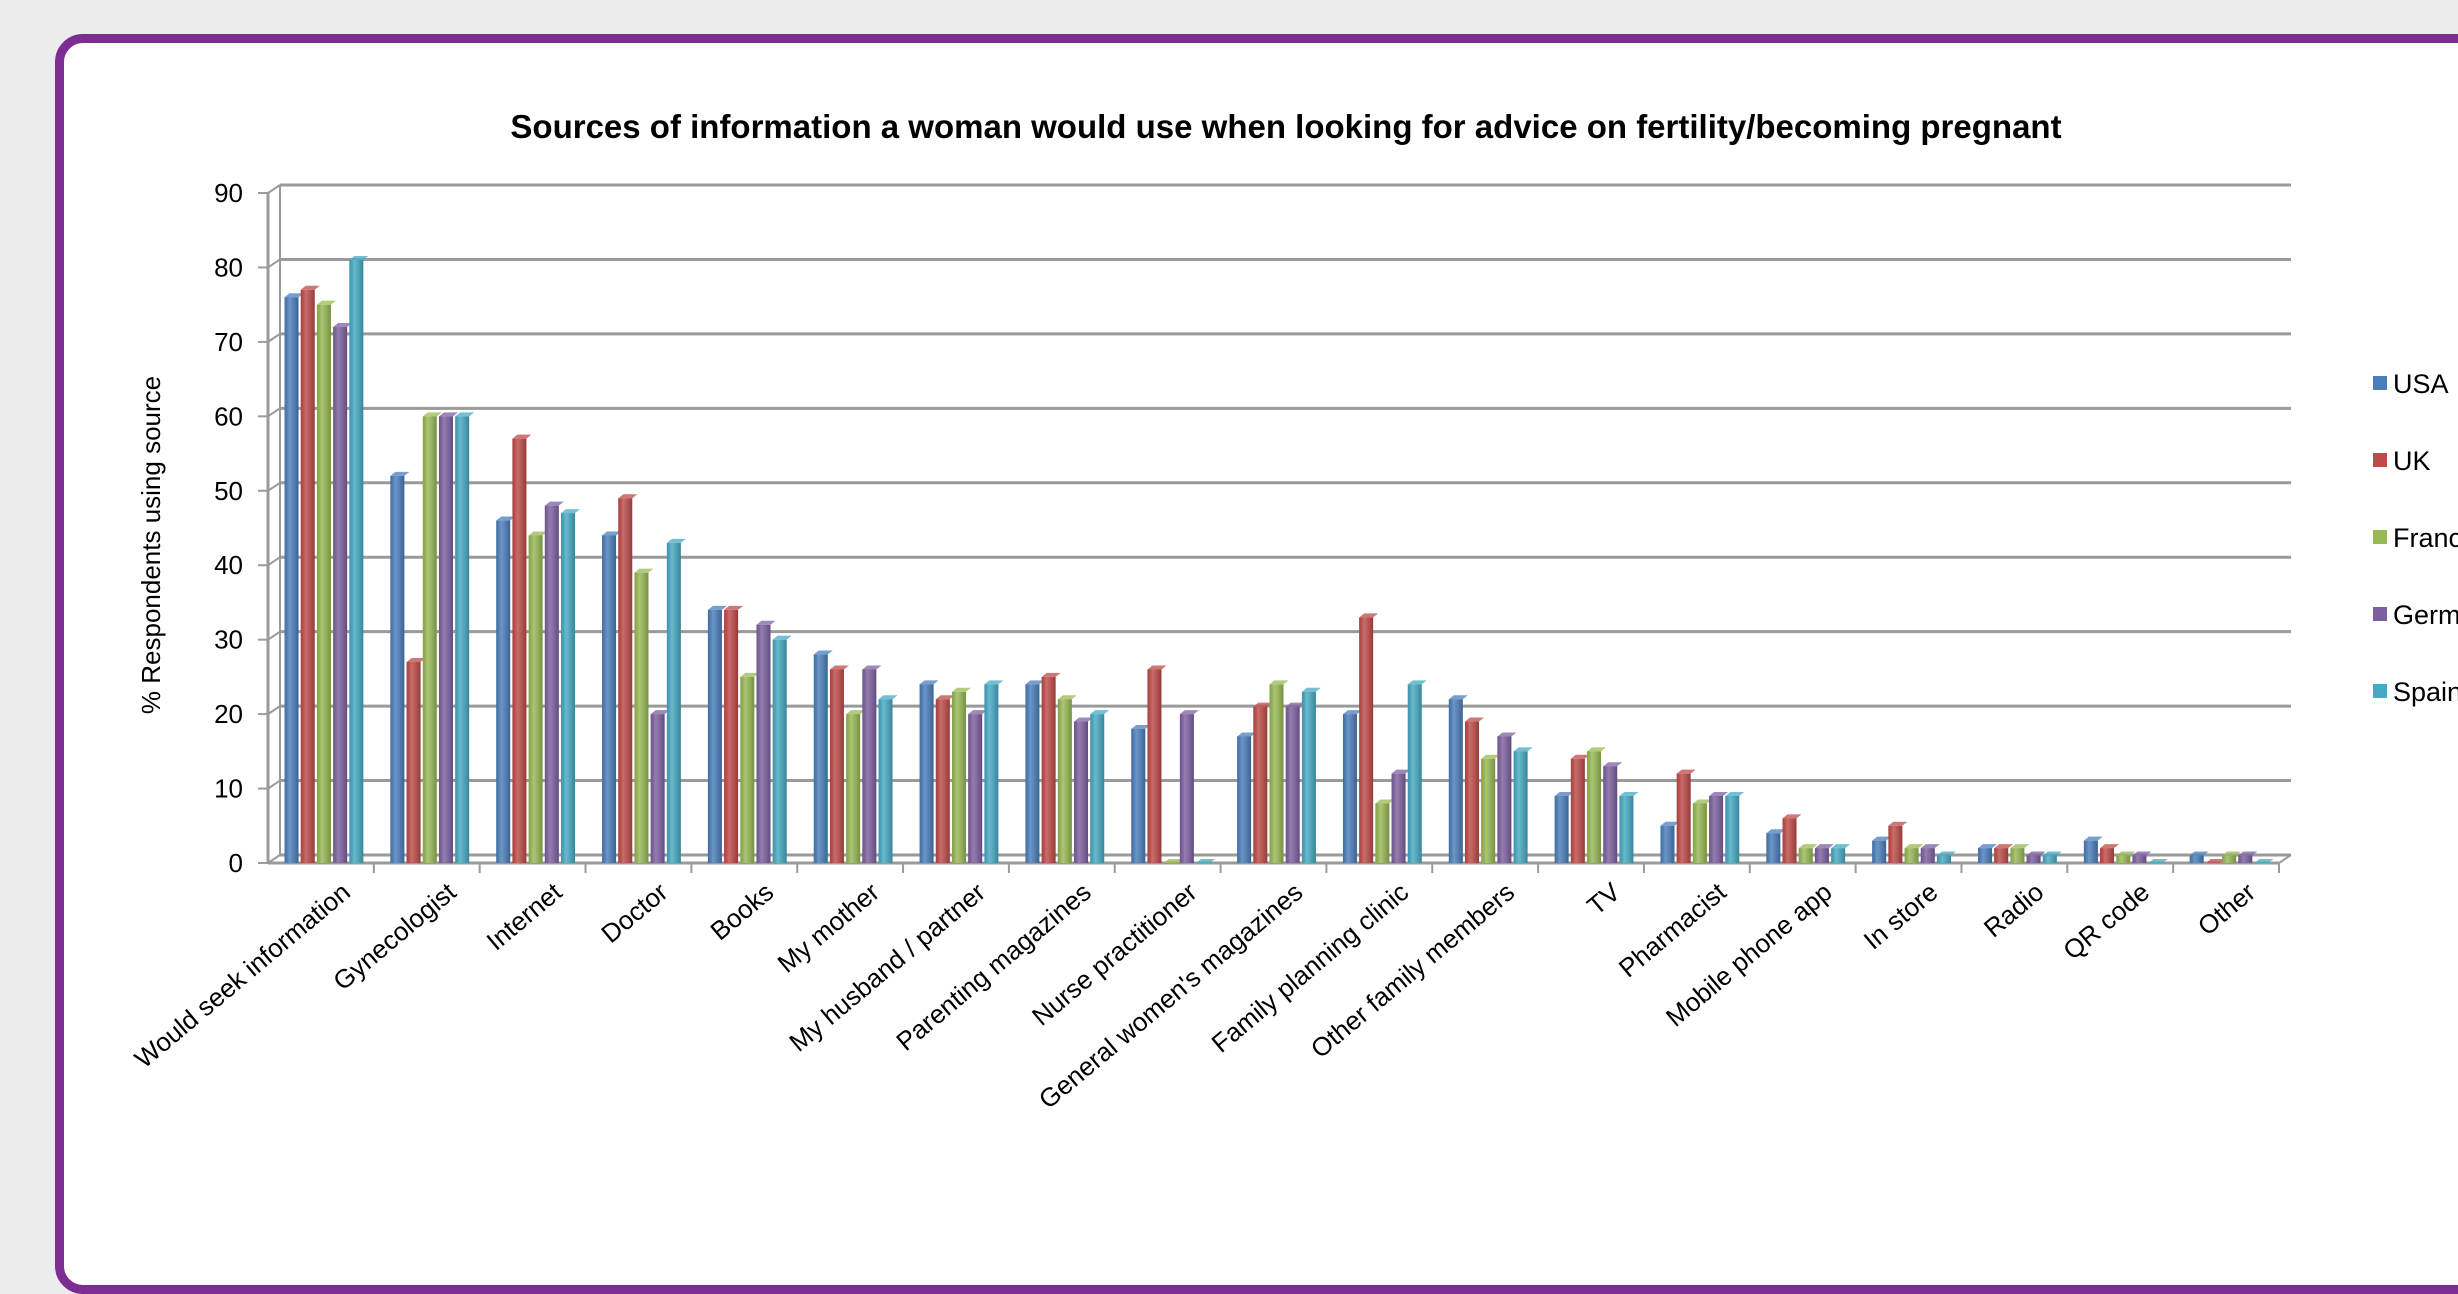 The height and width of the screenshot is (1294, 2458). Describe the element at coordinates (1603, 898) in the screenshot. I see `x-tick-label: TV` at that location.